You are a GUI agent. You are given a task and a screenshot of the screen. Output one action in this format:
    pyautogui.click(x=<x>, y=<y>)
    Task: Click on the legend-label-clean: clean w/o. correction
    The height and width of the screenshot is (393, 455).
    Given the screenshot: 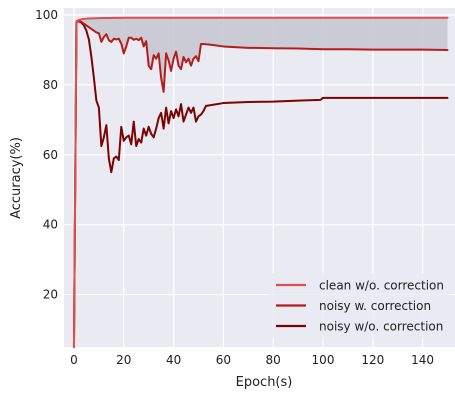 What is the action you would take?
    pyautogui.click(x=381, y=286)
    